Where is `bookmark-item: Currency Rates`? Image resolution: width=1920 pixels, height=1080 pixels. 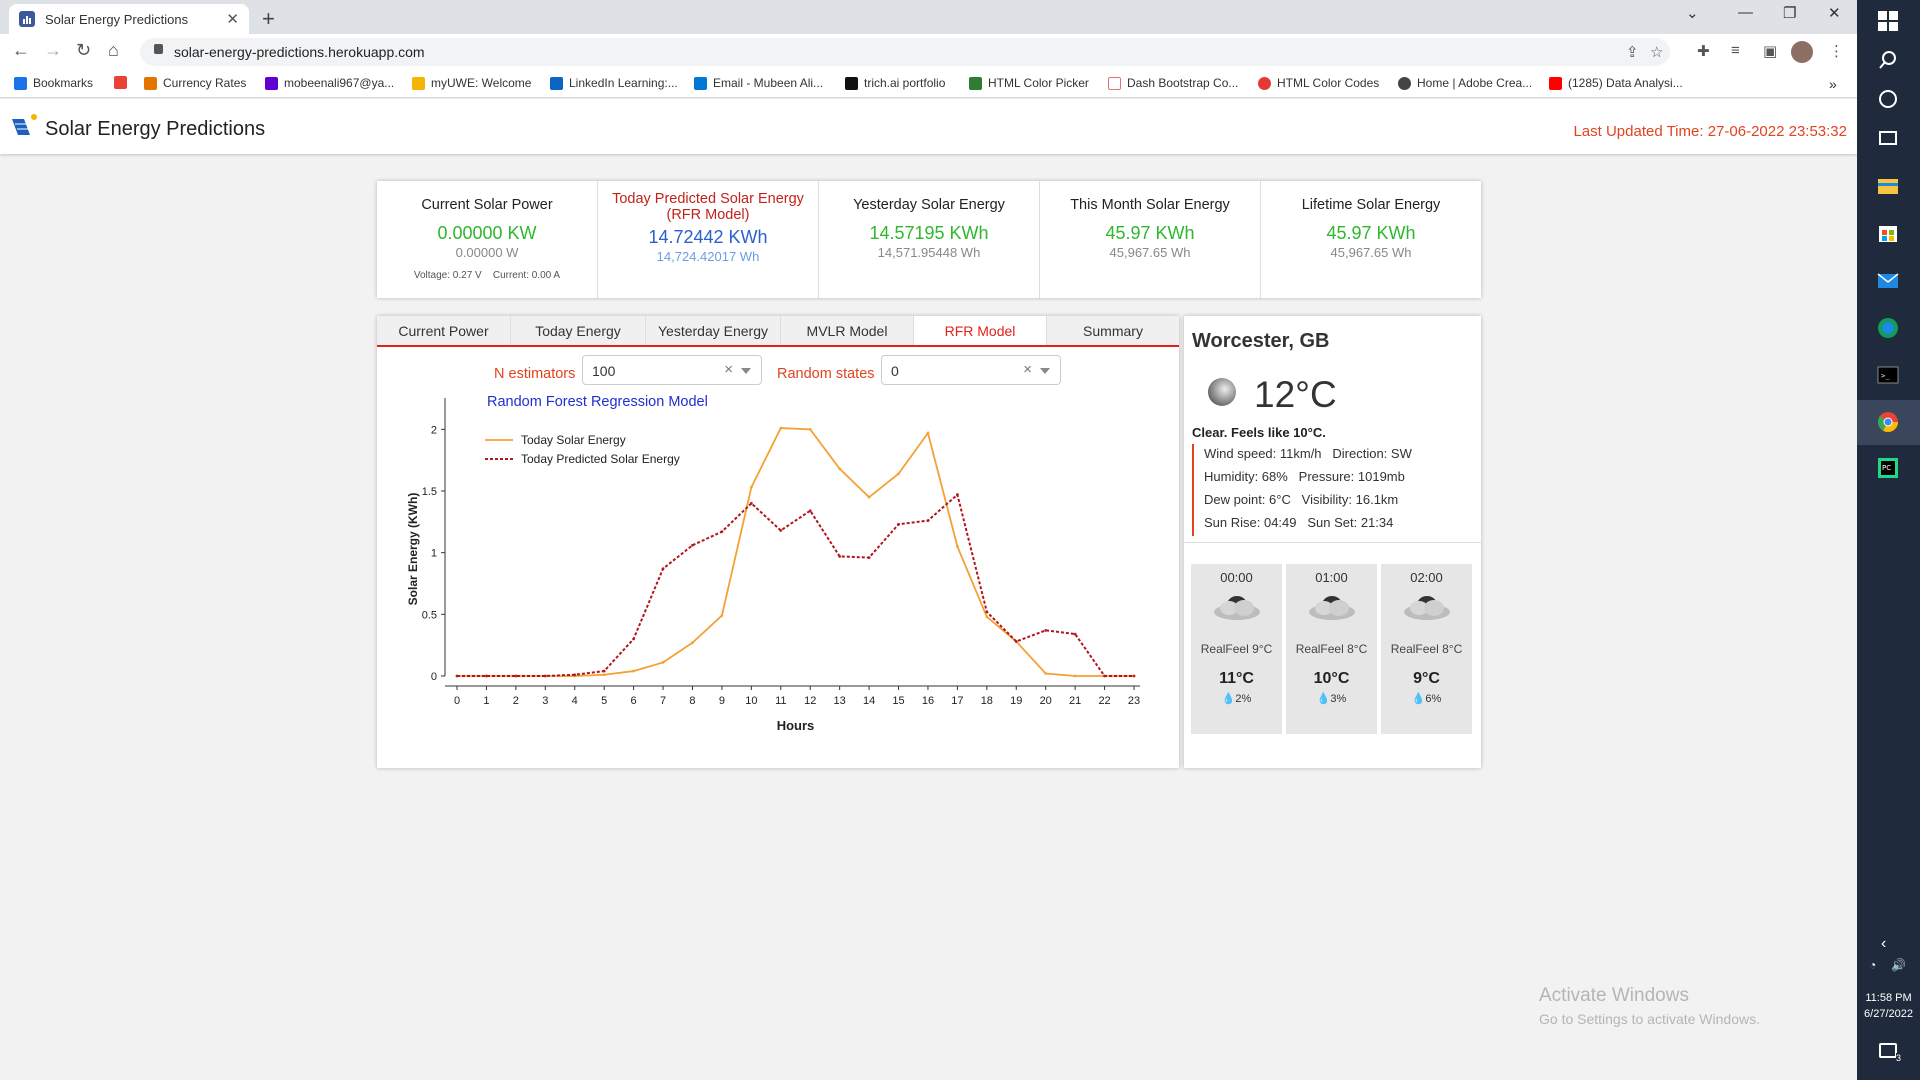 bookmark-item: Currency Rates is located at coordinates (195, 83).